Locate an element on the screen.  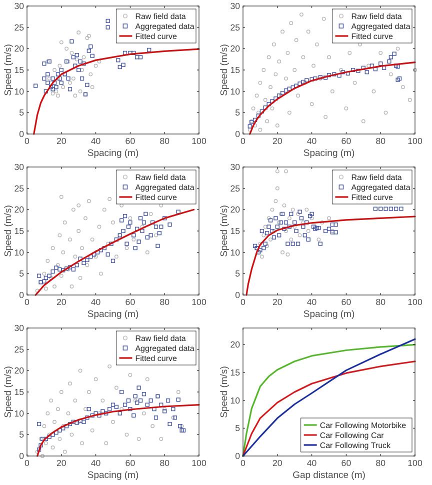
y-tick-label: 20 is located at coordinates (235, 49).